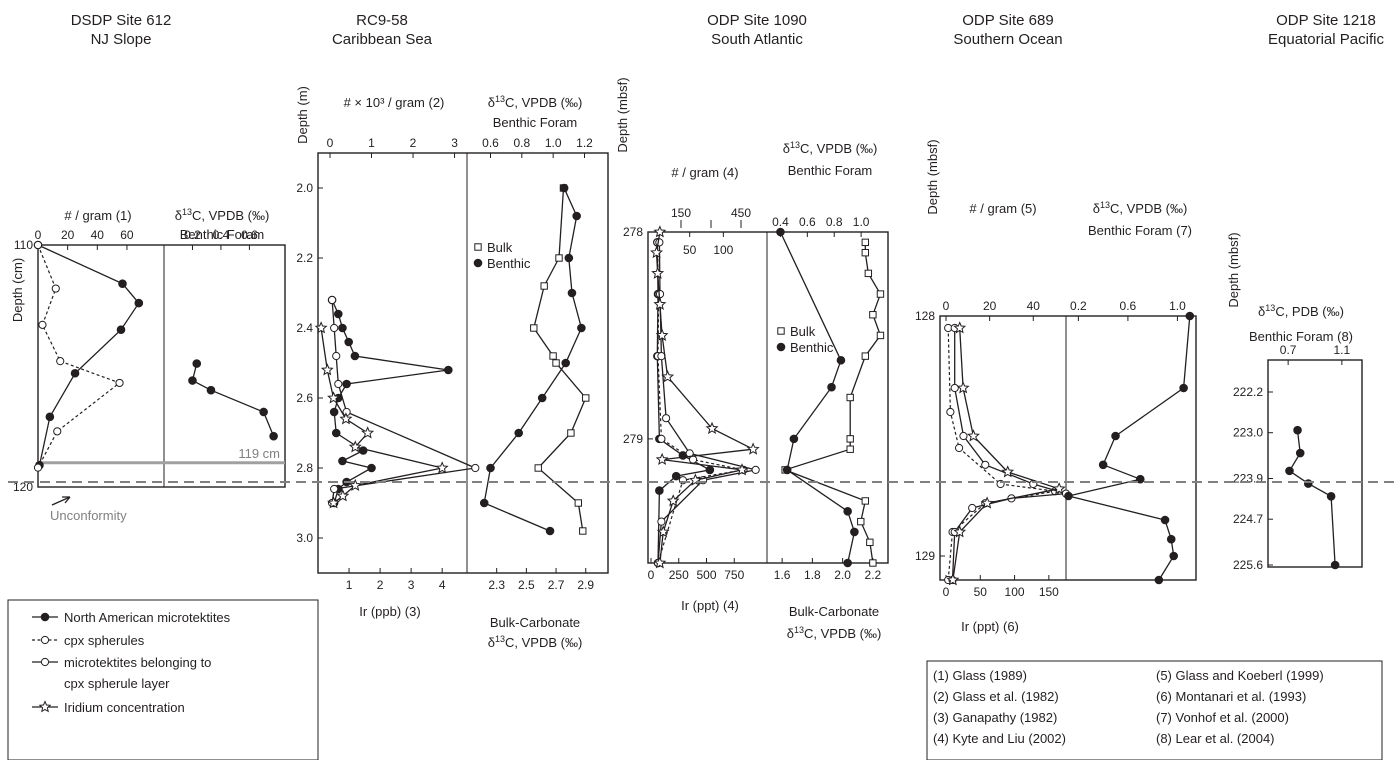 This screenshot has height=760, width=1396. Describe the element at coordinates (371, 143) in the screenshot. I see `tick-label: 1` at that location.